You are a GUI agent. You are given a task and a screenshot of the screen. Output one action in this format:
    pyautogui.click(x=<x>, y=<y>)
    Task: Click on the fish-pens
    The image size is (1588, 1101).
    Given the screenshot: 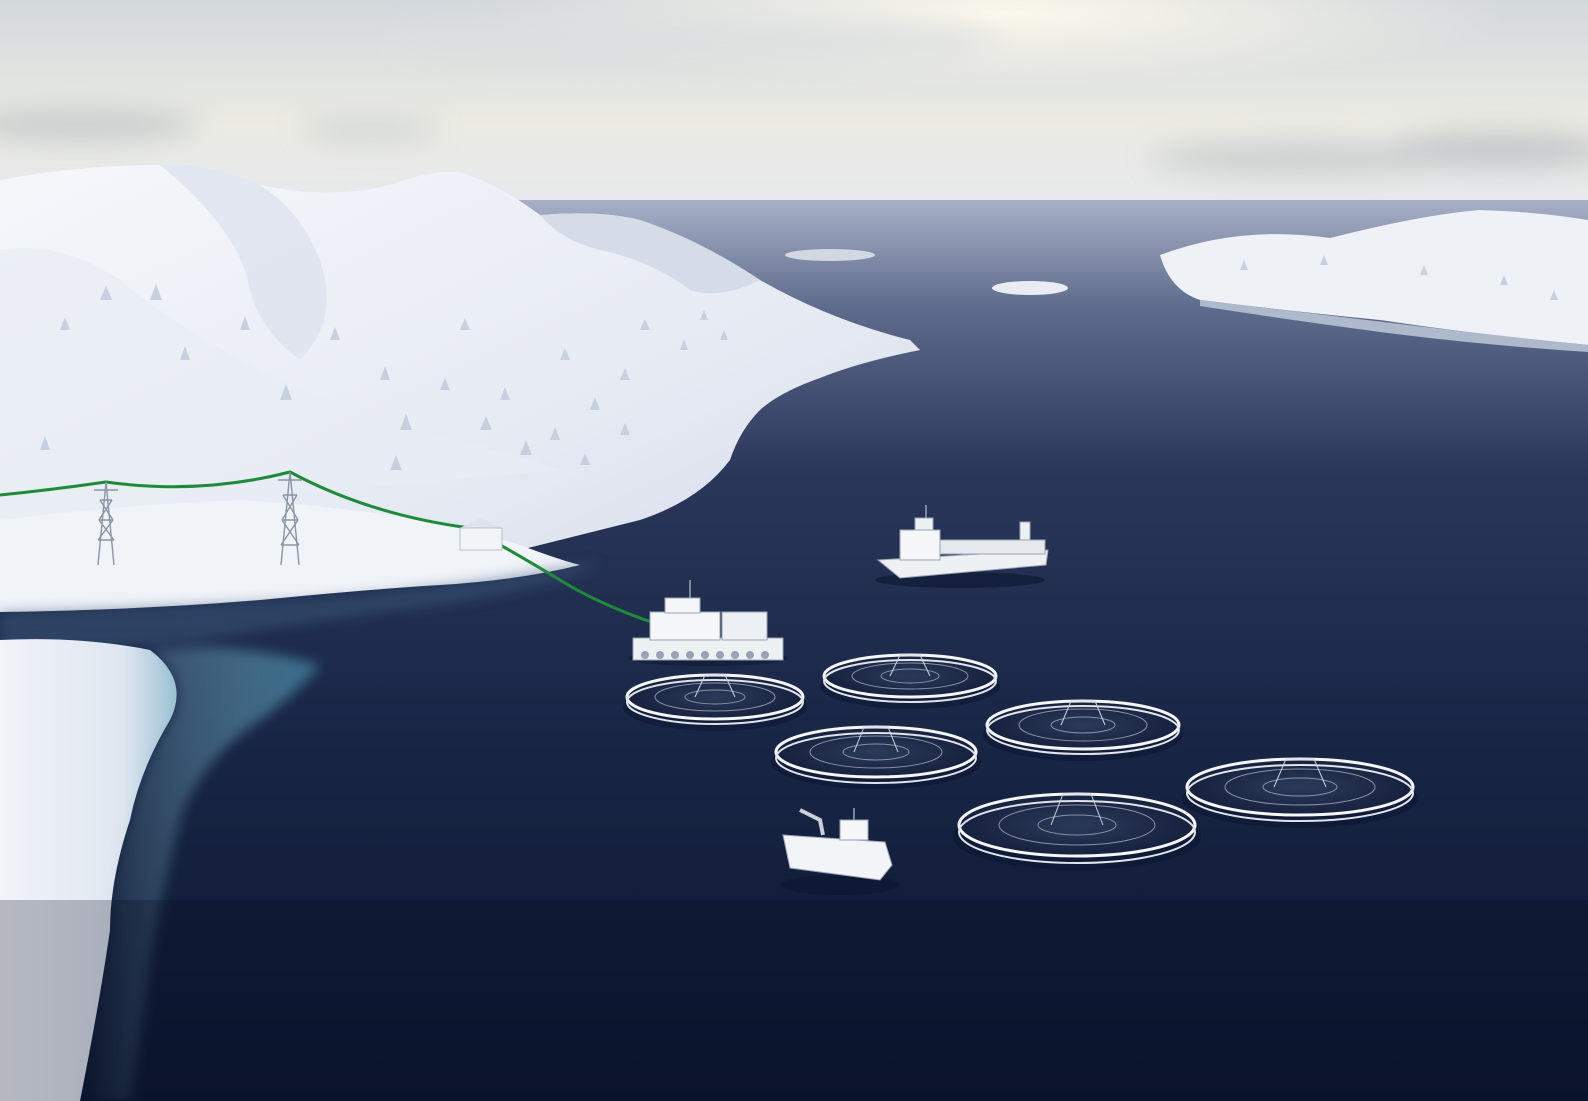 What is the action you would take?
    pyautogui.click(x=1020, y=761)
    